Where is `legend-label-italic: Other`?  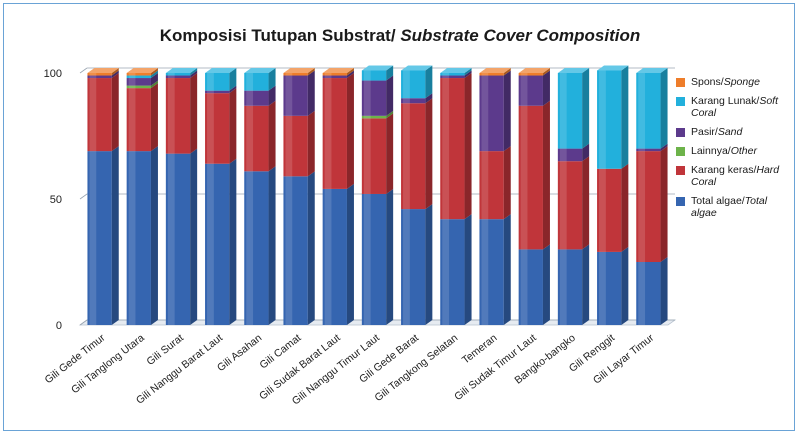
legend-label-italic: Other is located at coordinates (743, 151).